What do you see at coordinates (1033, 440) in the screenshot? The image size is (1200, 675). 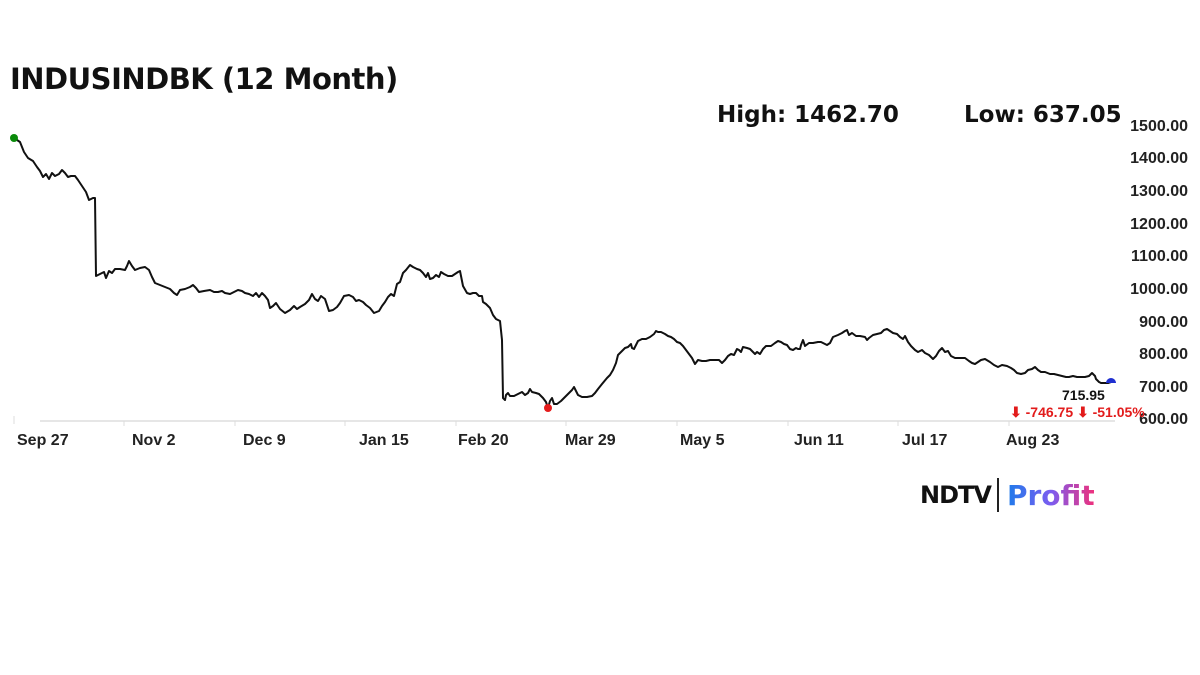 I see `x-axis-tick: Aug 23` at bounding box center [1033, 440].